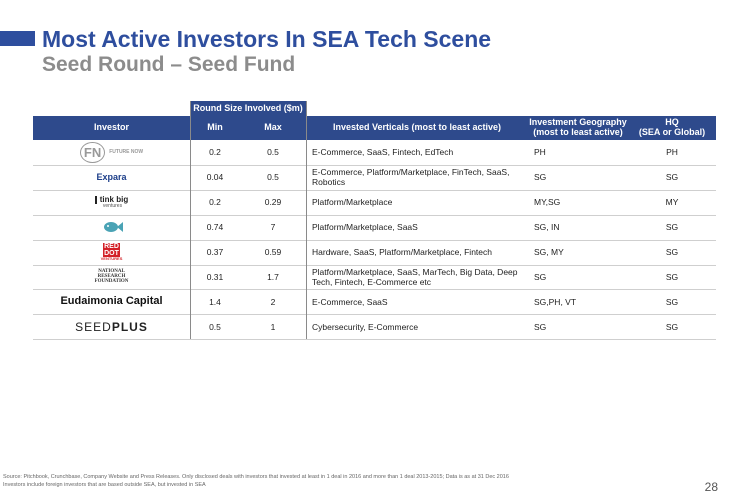 The width and height of the screenshot is (736, 499). What do you see at coordinates (112, 205) in the screenshot?
I see `logo-text: ventures` at bounding box center [112, 205].